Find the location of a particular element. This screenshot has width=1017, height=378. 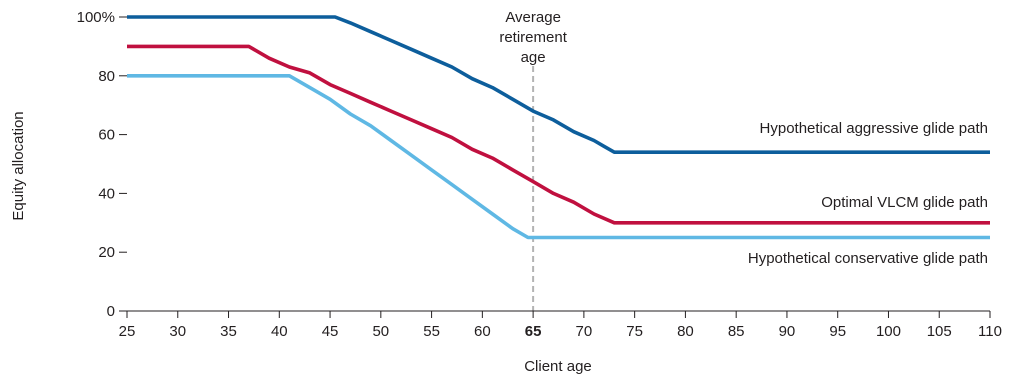

retirement-age-label: age is located at coordinates (533, 57).